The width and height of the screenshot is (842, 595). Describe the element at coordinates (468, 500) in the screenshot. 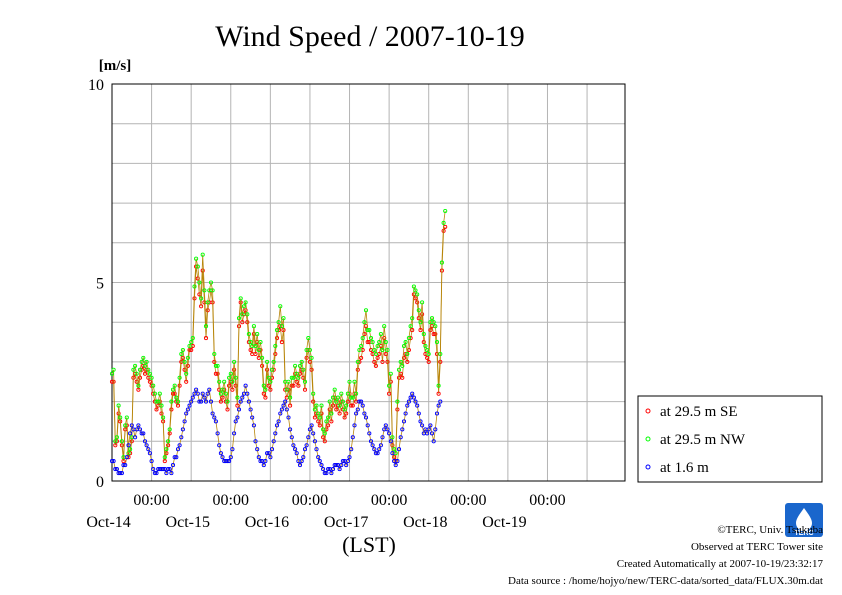

I see `x-tick-time-label: 00:00` at that location.